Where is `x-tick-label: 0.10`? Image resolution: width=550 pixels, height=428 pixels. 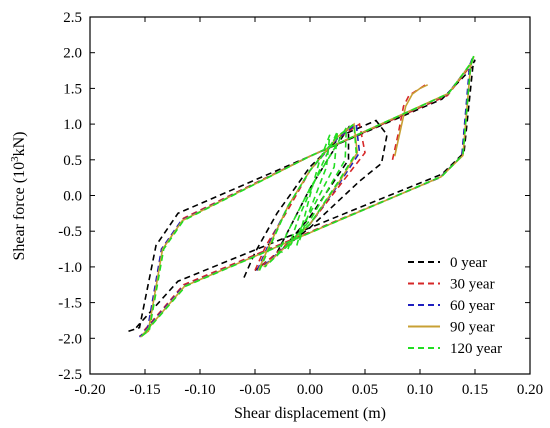 x-tick-label: 0.10 is located at coordinates (420, 390).